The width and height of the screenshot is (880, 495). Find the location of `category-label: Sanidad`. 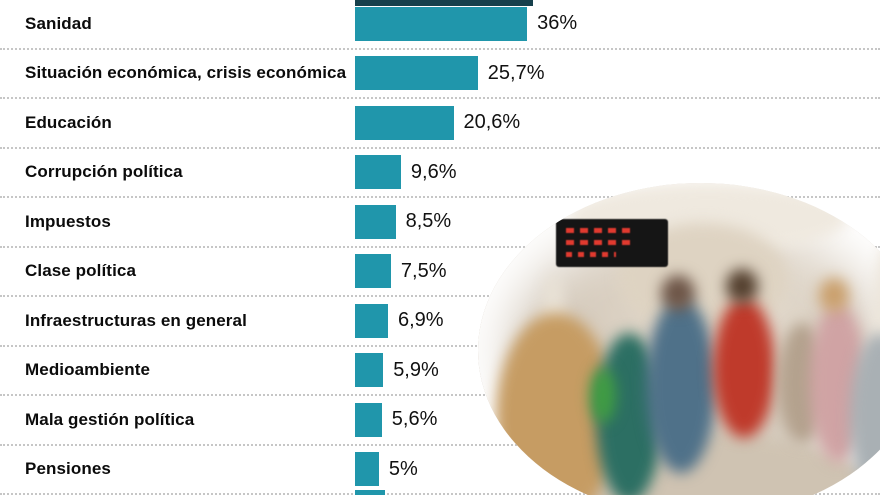

category-label: Sanidad is located at coordinates (58, 23).